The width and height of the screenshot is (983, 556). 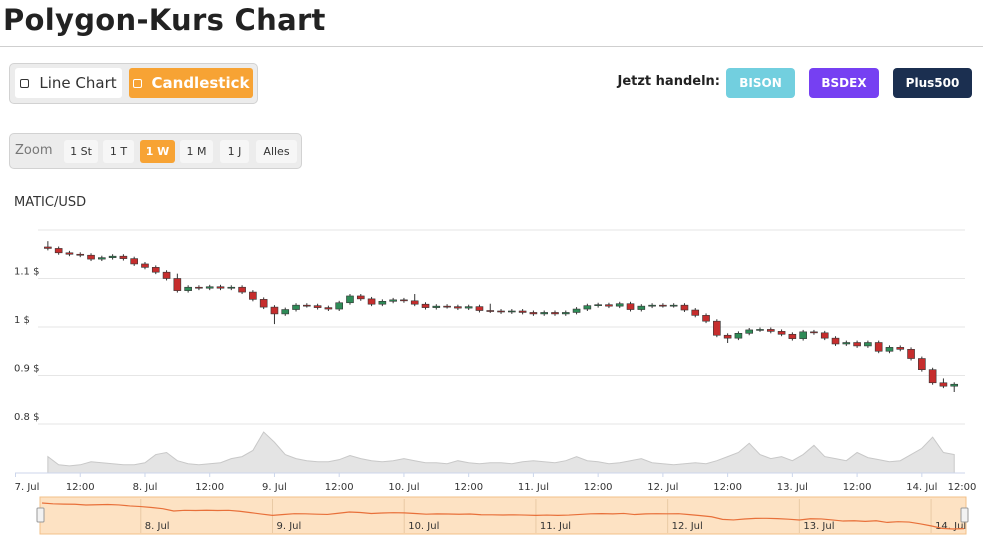 I want to click on x-tick-label: 14. Jul, so click(x=921, y=487).